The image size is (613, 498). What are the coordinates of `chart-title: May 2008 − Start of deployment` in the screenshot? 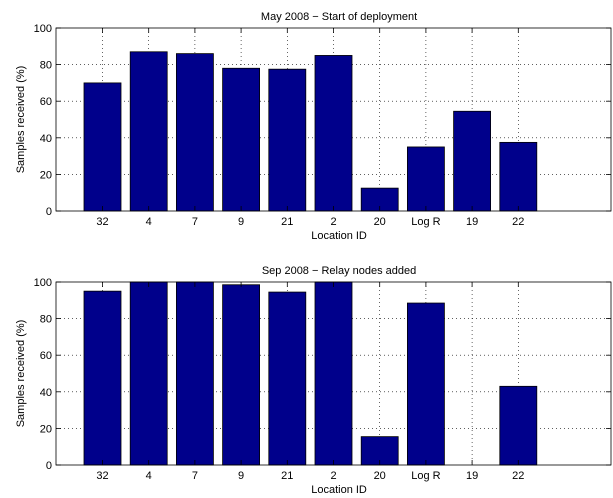 It's located at (339, 17).